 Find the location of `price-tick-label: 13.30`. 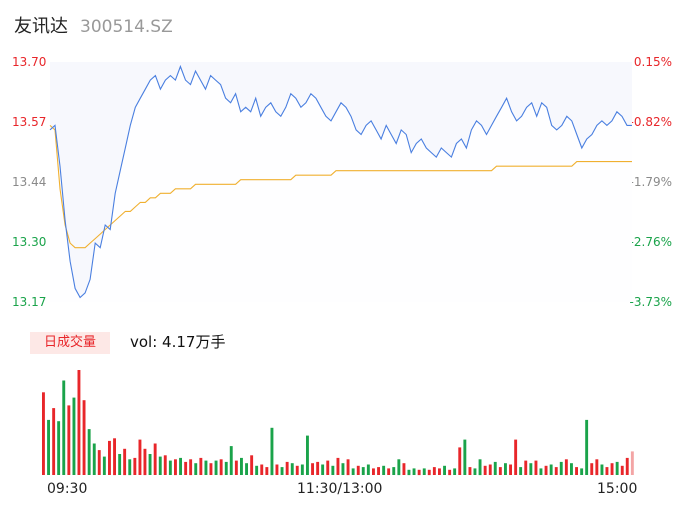

price-tick-label: 13.30 is located at coordinates (29, 242).